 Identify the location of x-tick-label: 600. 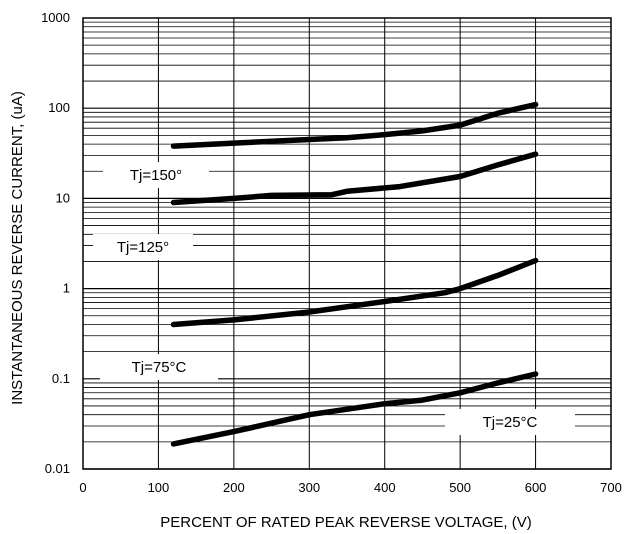
(536, 487).